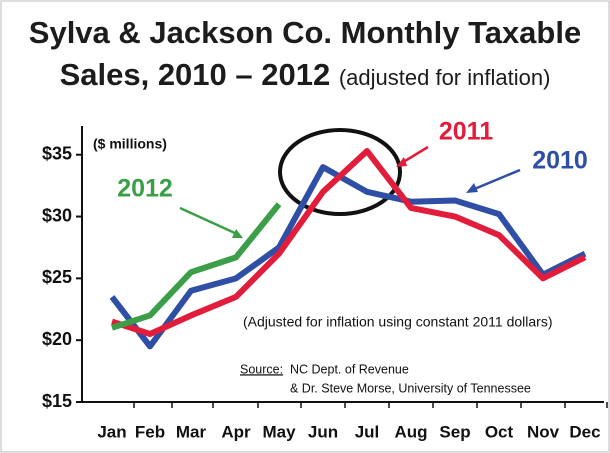  I want to click on source-label: Source:, so click(261, 369).